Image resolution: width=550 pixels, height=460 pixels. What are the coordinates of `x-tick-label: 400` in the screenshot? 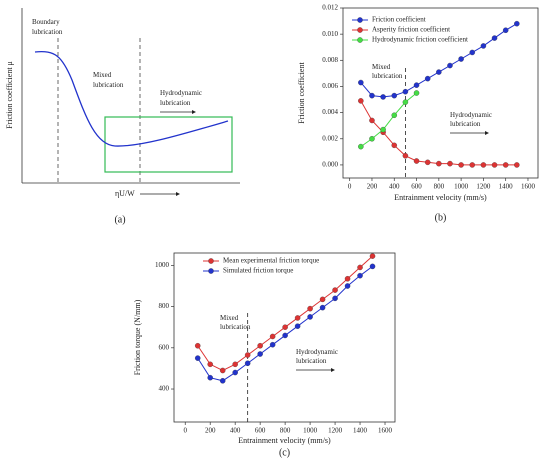 It's located at (235, 431).